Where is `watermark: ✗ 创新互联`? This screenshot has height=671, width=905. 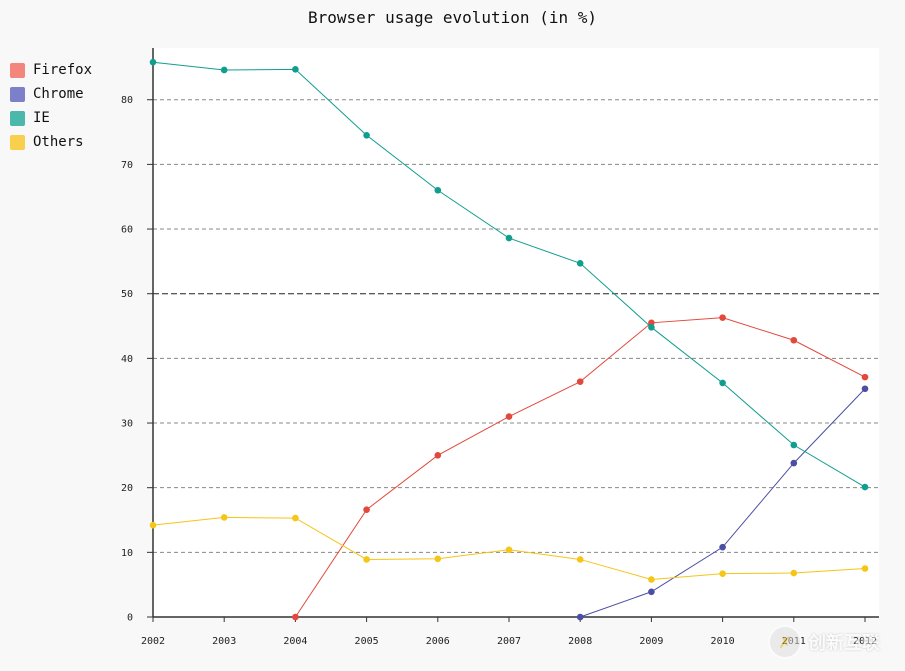 watermark: ✗ 创新互联 is located at coordinates (833, 642).